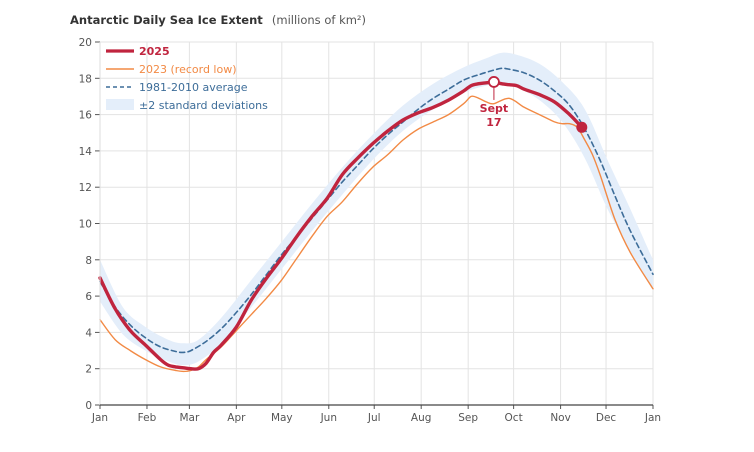 The image size is (754, 452). Describe the element at coordinates (421, 418) in the screenshot. I see `x-tick-label: Aug` at that location.